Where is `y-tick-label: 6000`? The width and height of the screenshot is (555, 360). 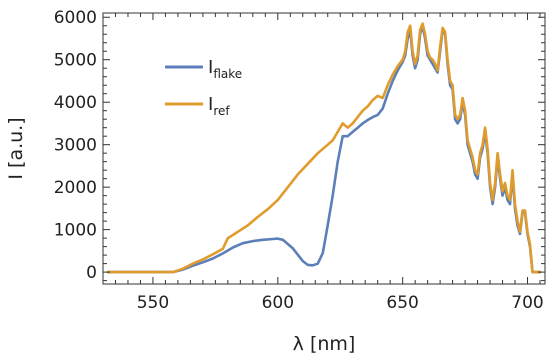 y-tick-label: 6000 is located at coordinates (75, 18).